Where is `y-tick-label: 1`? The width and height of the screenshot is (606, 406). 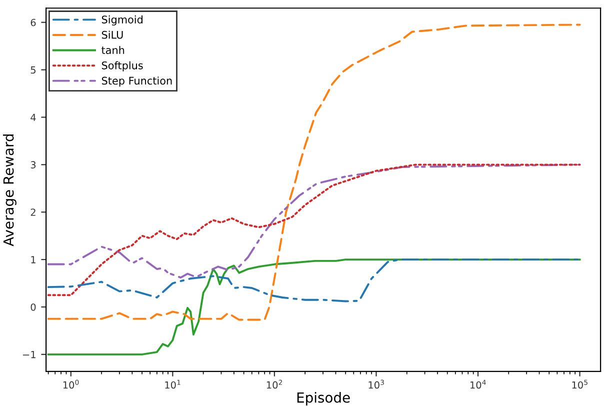 y-tick-label: 1 is located at coordinates (33, 260).